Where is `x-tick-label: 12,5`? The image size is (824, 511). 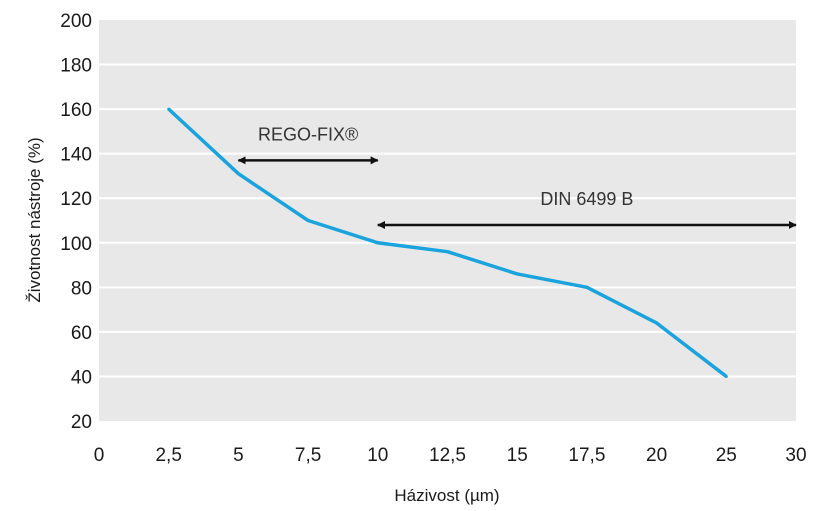 x-tick-label: 12,5 is located at coordinates (447, 455).